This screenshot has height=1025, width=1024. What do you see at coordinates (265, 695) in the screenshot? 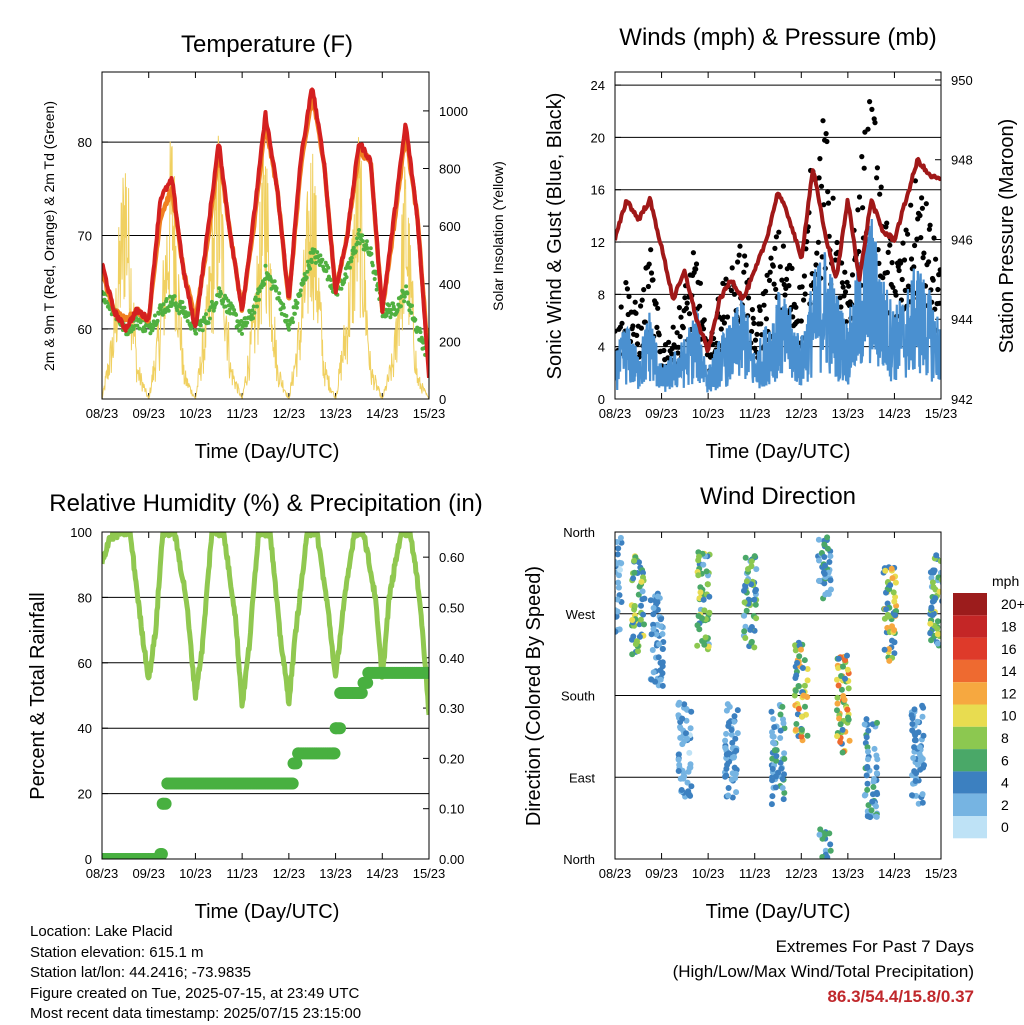
I see `humidity-frame` at bounding box center [265, 695].